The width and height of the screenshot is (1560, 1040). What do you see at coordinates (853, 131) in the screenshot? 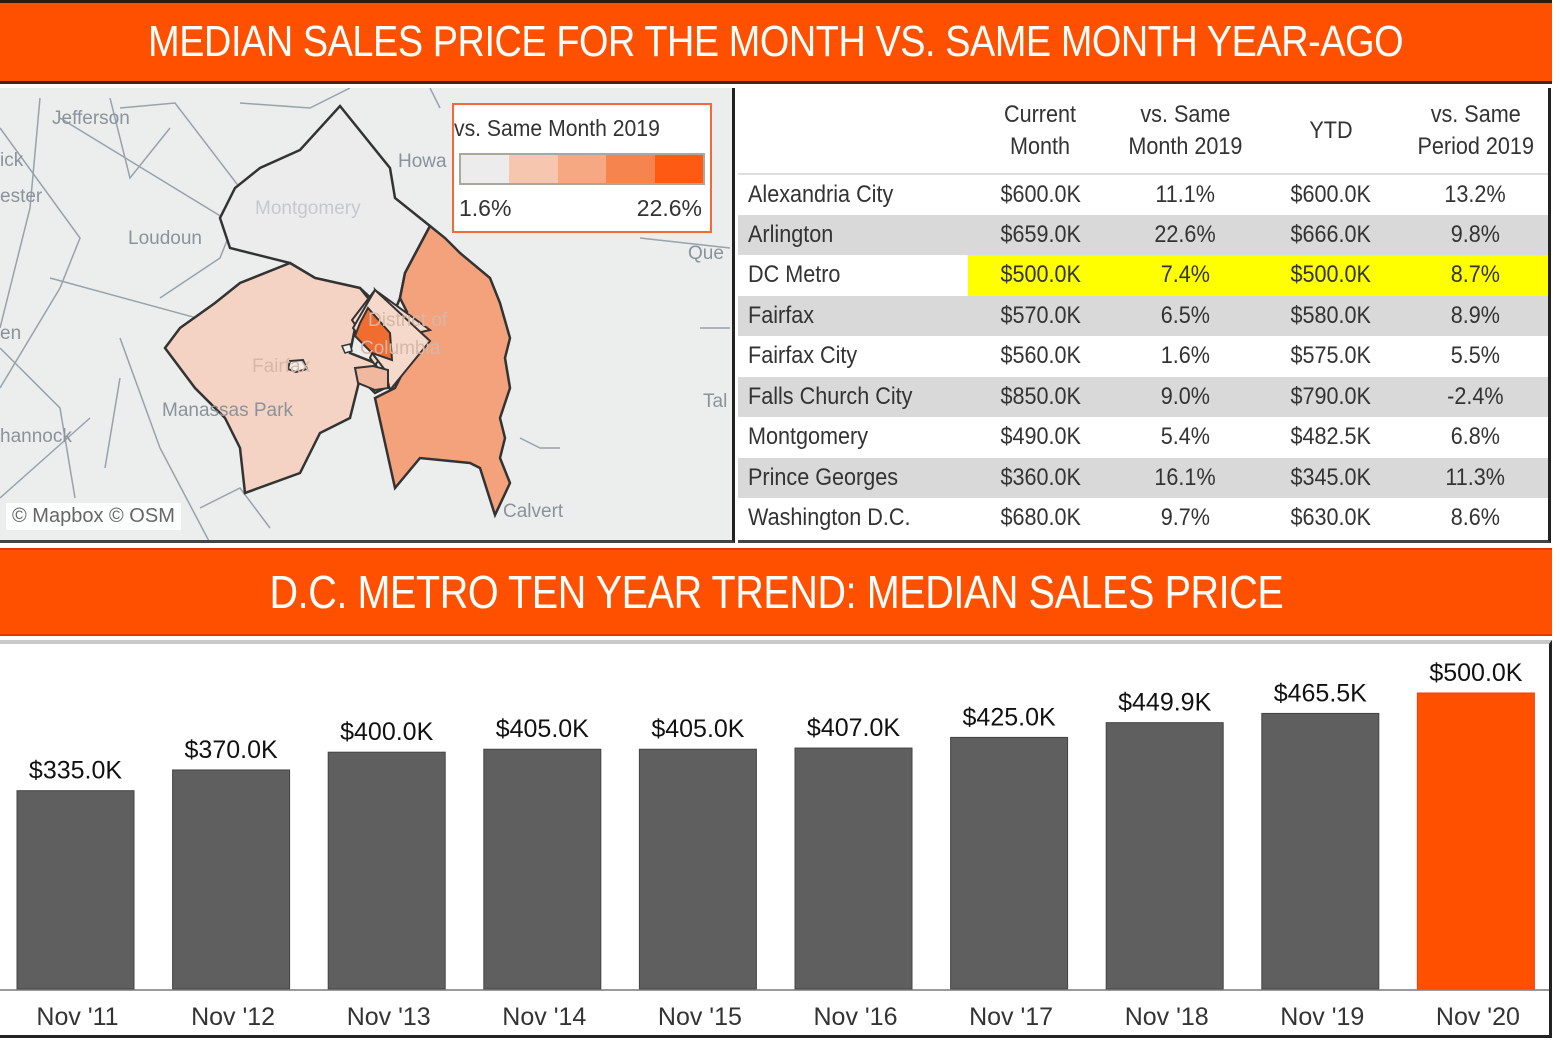
I see `column-header` at bounding box center [853, 131].